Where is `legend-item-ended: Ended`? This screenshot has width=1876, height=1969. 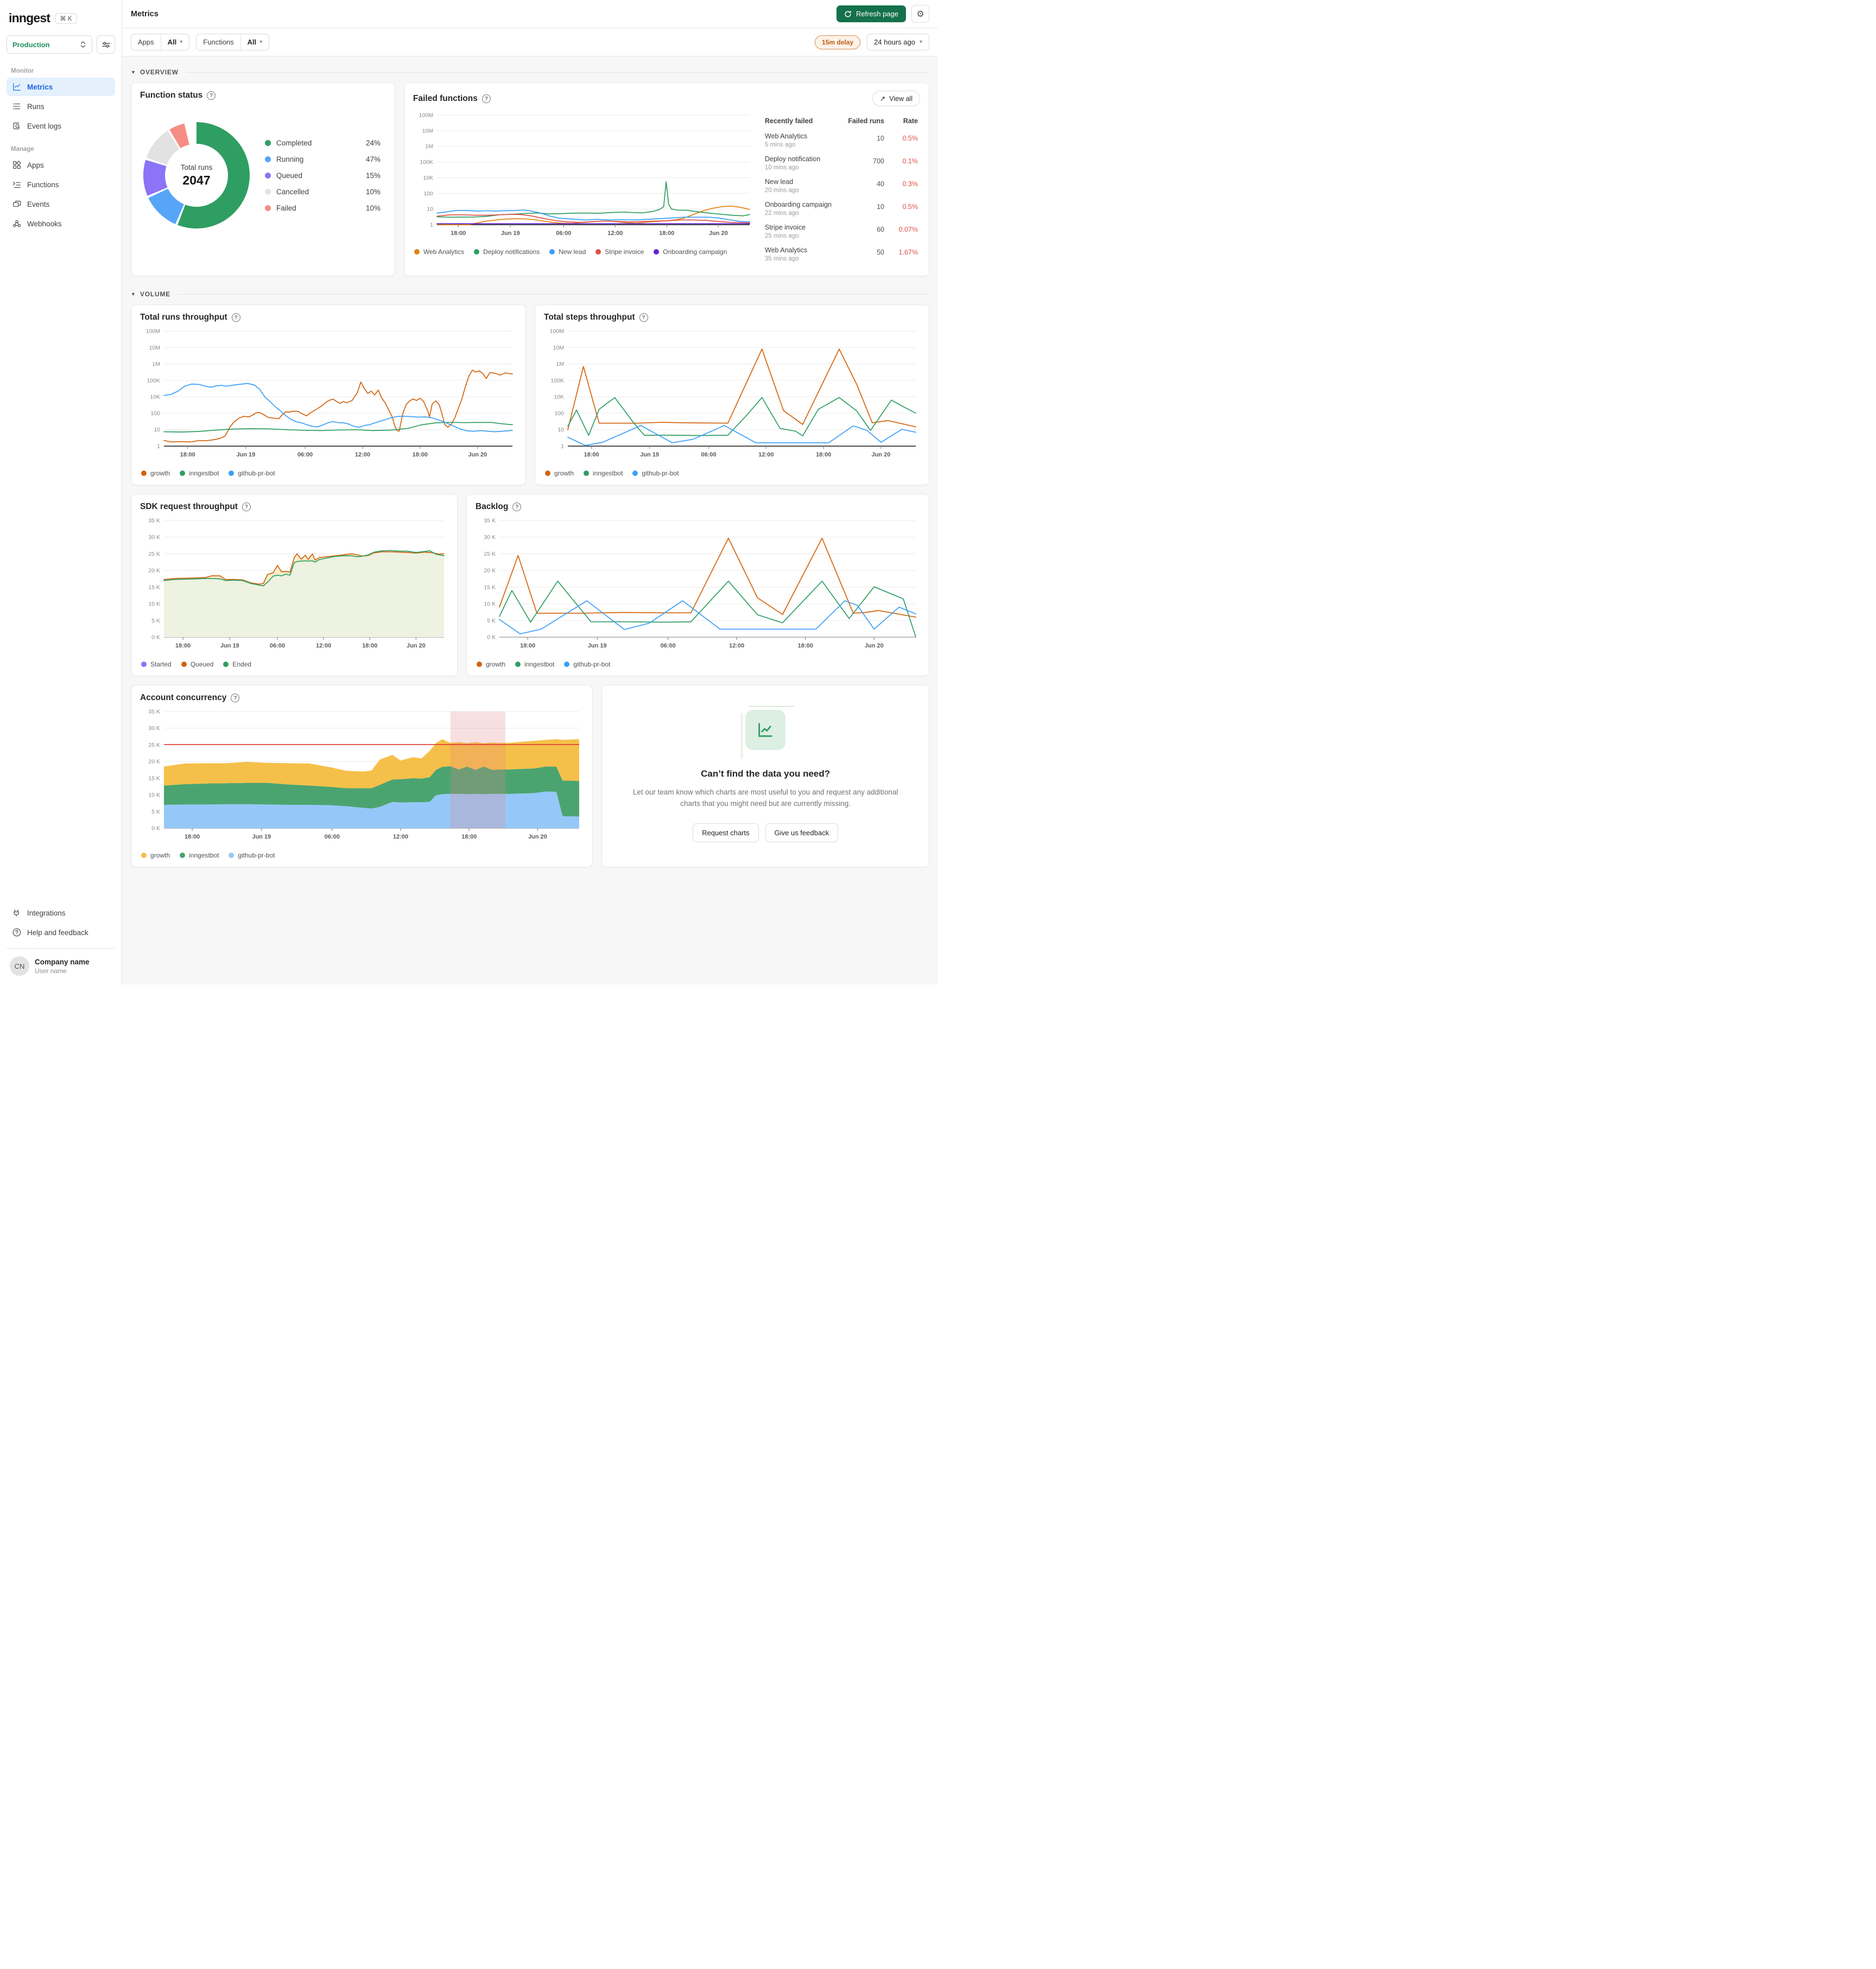
legend-item-ended: Ended is located at coordinates (237, 664).